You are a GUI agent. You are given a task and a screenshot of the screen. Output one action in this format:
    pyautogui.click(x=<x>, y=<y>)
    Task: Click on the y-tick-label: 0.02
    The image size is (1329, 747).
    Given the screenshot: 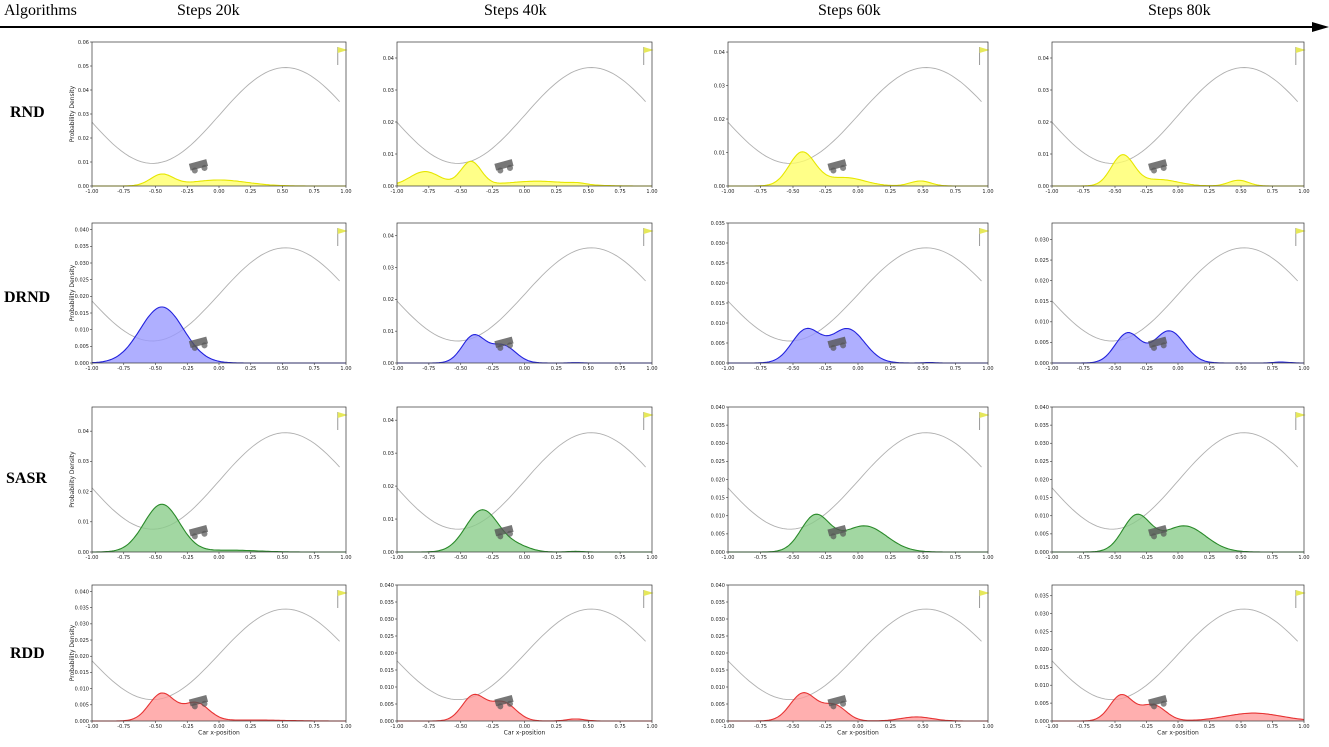 What is the action you would take?
    pyautogui.click(x=83, y=492)
    